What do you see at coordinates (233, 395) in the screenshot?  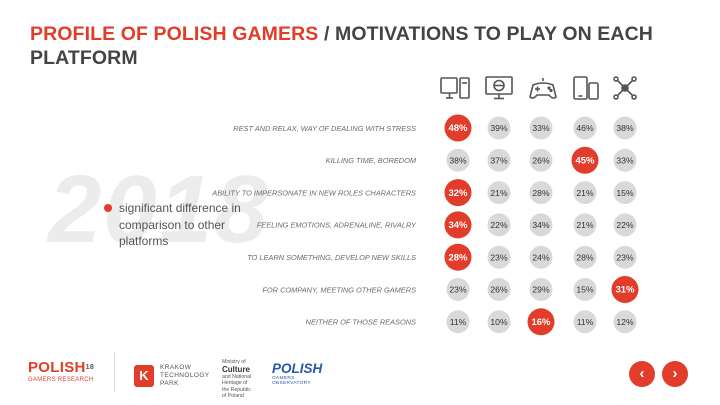 I see `logo3-line5: of Poland` at bounding box center [233, 395].